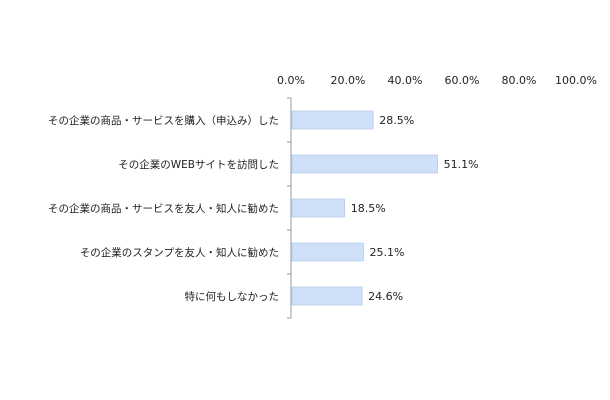  I want to click on data-label: 18.5%, so click(368, 208).